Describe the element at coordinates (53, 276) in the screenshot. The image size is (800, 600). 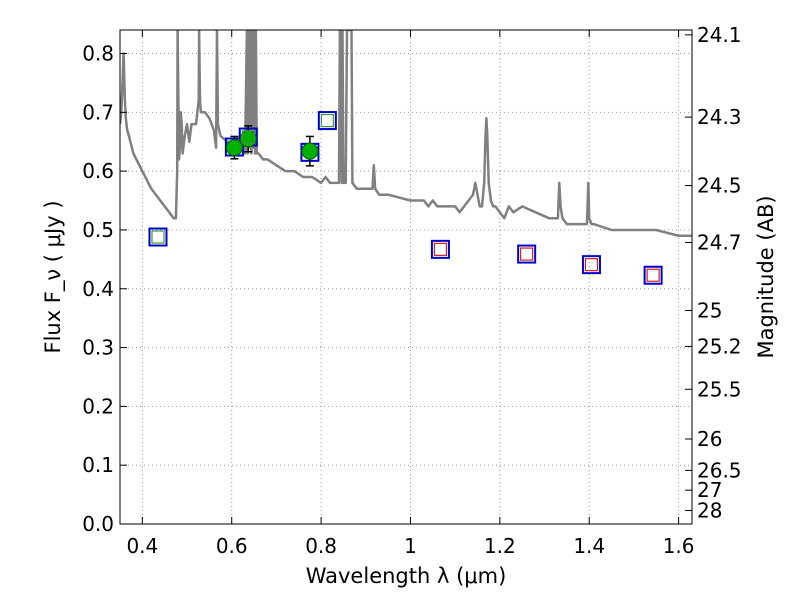
I see `y-axis-label: Flux F_ν ( μJy )` at that location.